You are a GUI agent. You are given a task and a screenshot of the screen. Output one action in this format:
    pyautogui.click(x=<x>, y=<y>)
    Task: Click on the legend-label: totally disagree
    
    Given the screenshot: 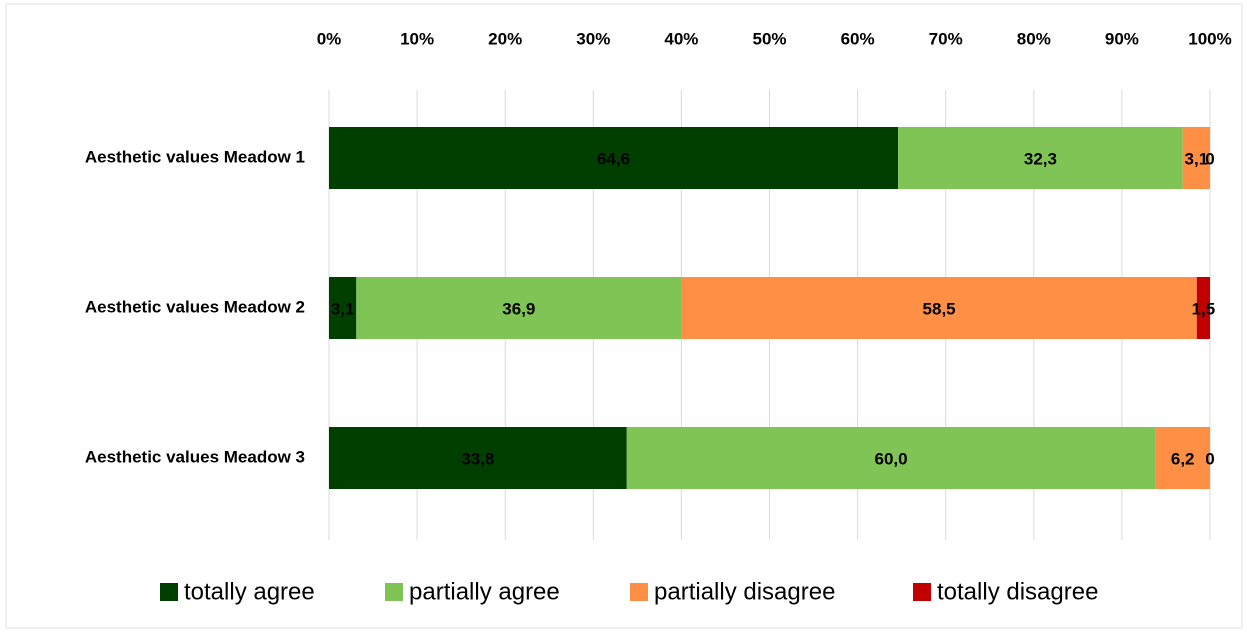 What is the action you would take?
    pyautogui.click(x=1017, y=591)
    